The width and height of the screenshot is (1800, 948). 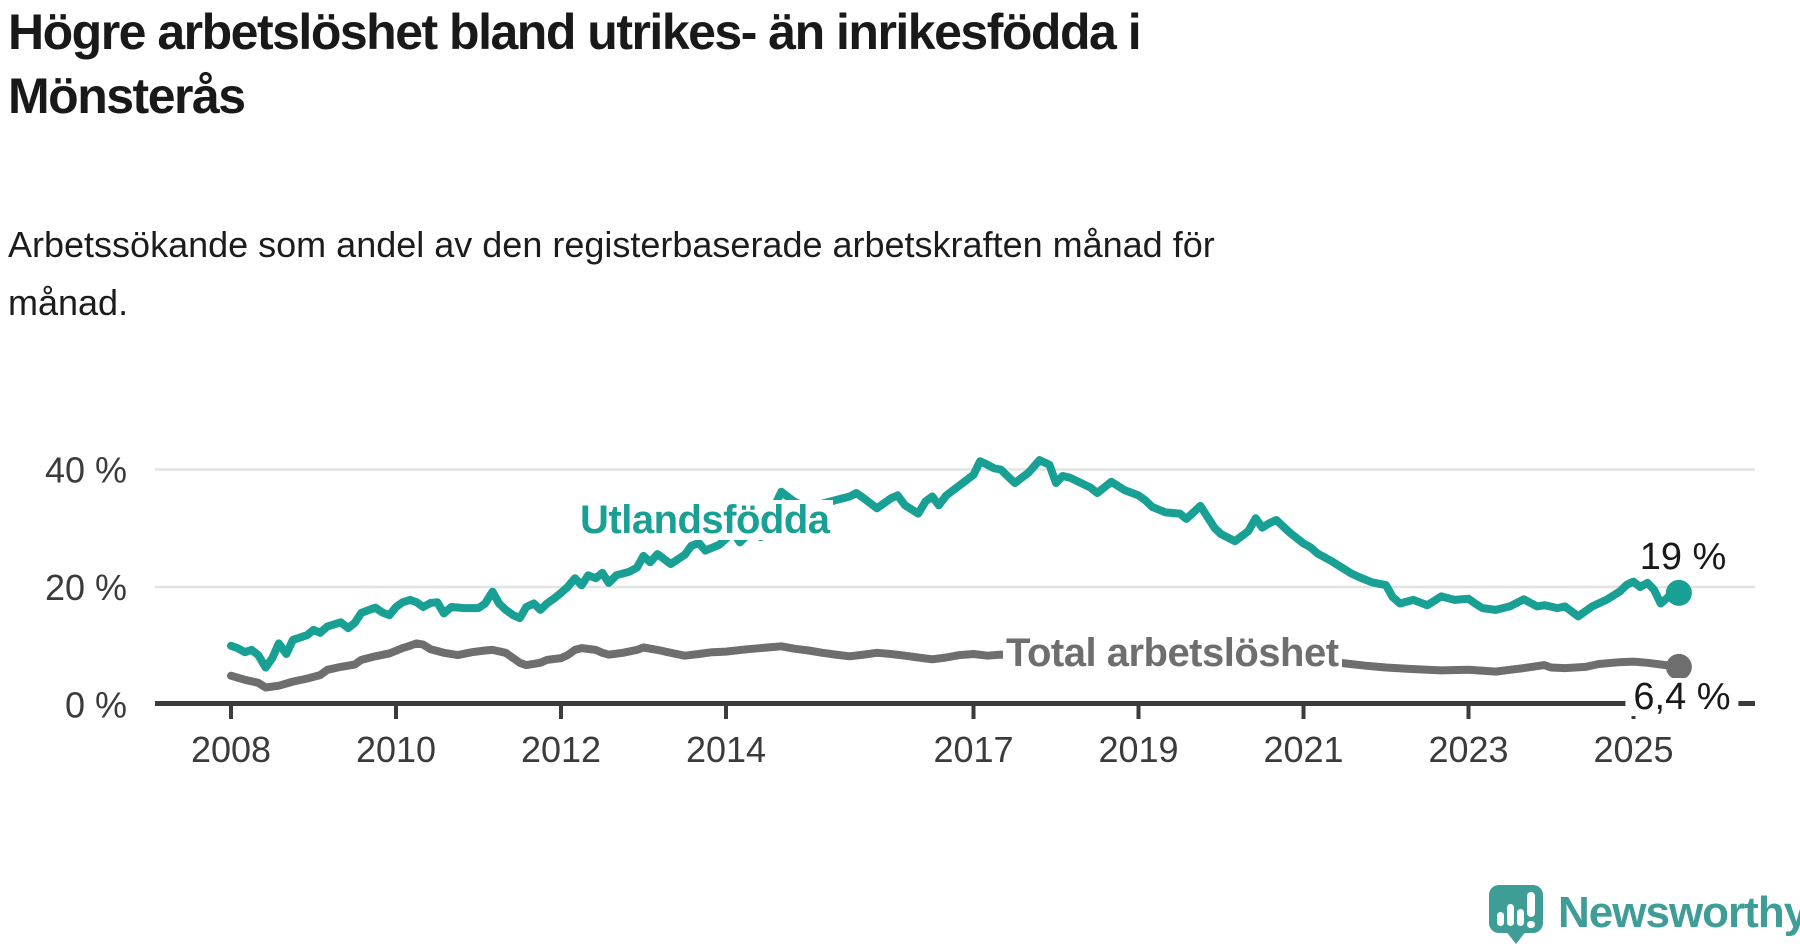 I want to click on x-tick-label-2025: 2025, so click(x=1633, y=749).